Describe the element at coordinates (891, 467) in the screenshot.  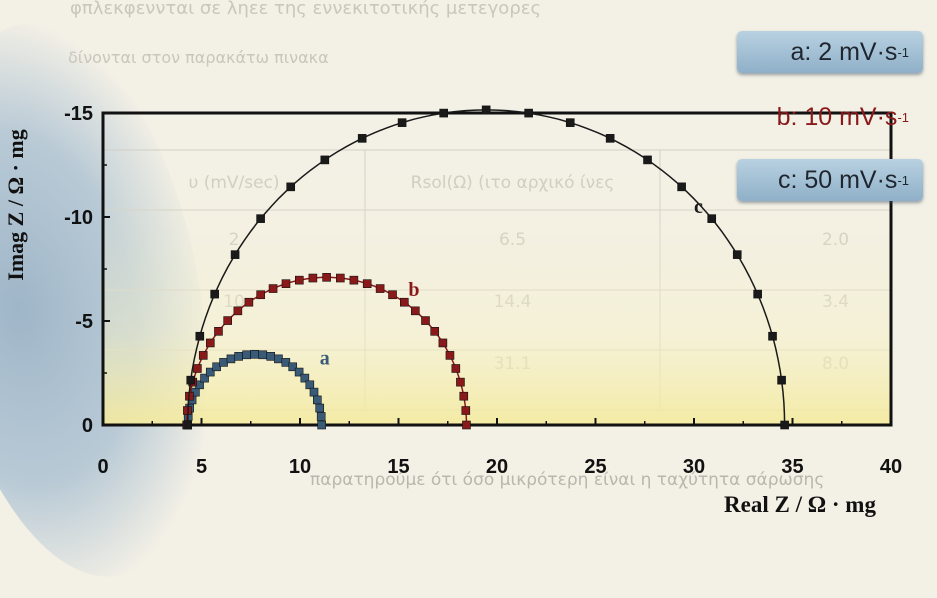
I see `x-tick-label: 40` at that location.